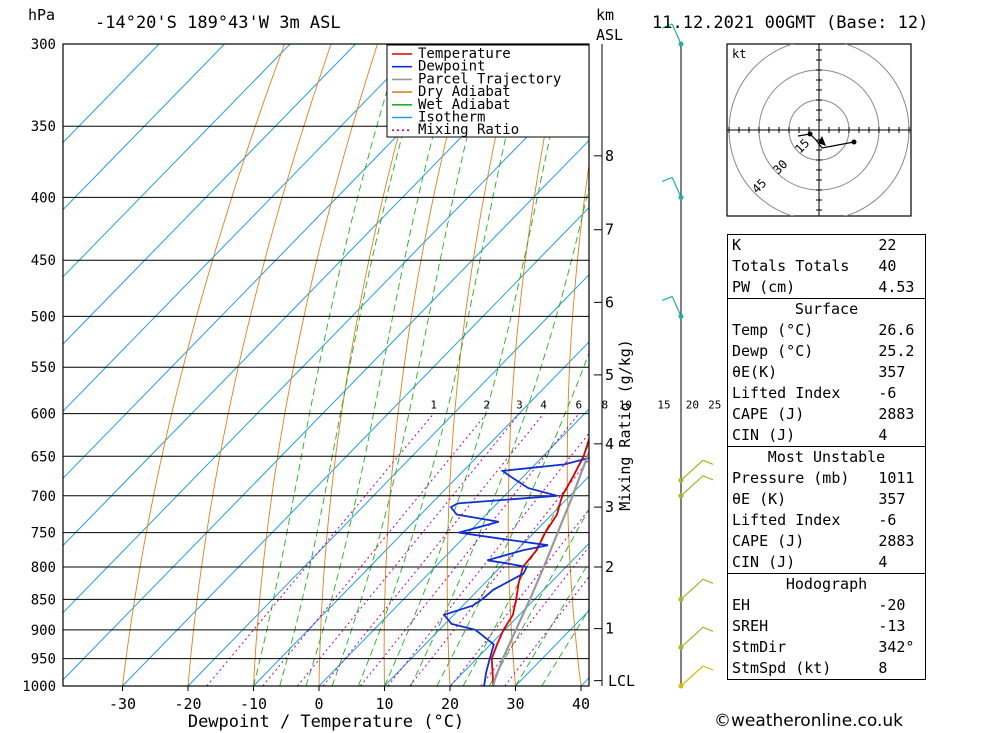 The image size is (1000, 733). I want to click on indices-label: Dewp (°C), so click(773, 351).